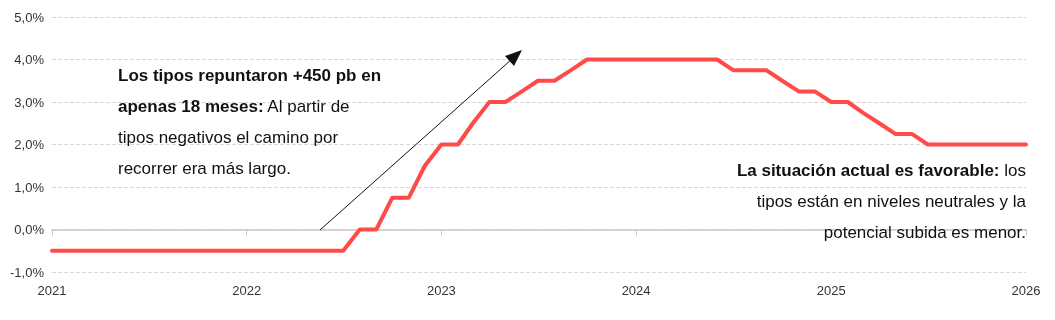  What do you see at coordinates (831, 290) in the screenshot?
I see `x-tick-label: 2025` at bounding box center [831, 290].